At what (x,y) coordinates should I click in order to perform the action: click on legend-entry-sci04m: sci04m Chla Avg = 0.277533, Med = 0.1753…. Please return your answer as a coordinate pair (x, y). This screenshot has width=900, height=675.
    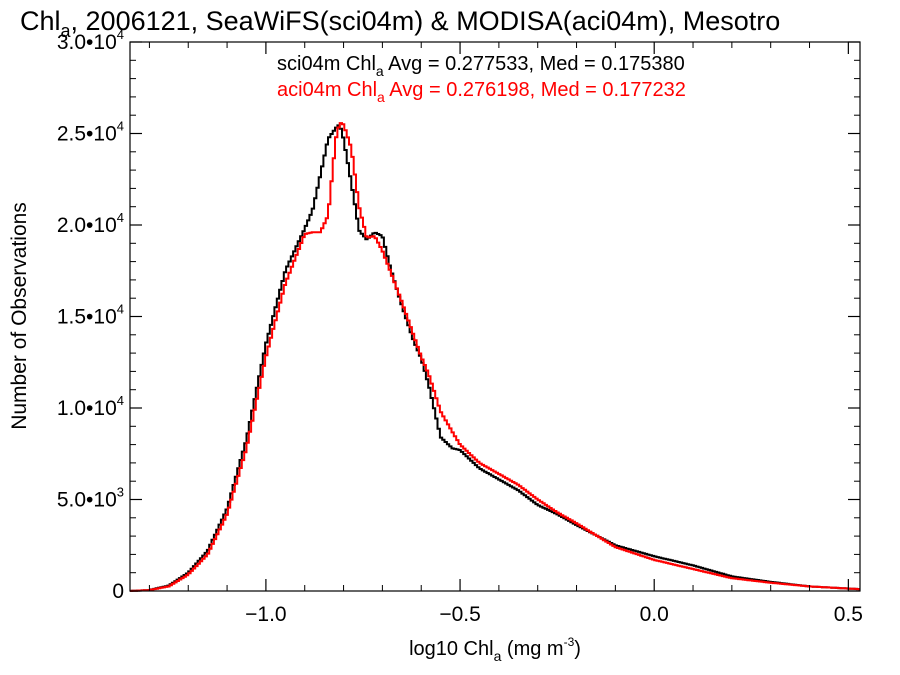
    Looking at the image, I should click on (481, 66).